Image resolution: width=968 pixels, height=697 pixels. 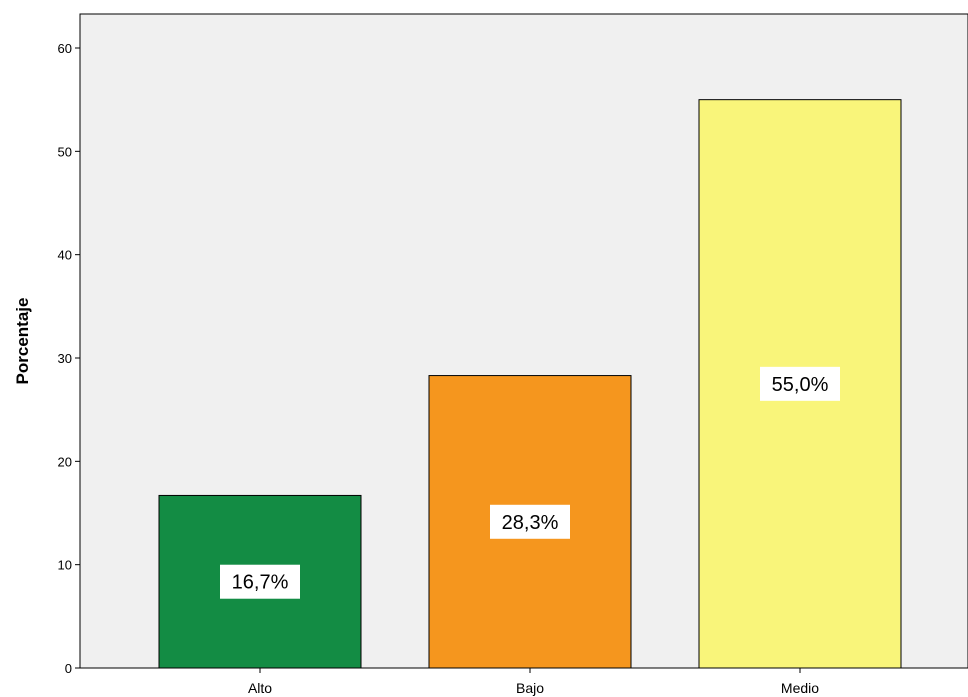 I want to click on data-label-text: 55,0%, so click(x=800, y=385).